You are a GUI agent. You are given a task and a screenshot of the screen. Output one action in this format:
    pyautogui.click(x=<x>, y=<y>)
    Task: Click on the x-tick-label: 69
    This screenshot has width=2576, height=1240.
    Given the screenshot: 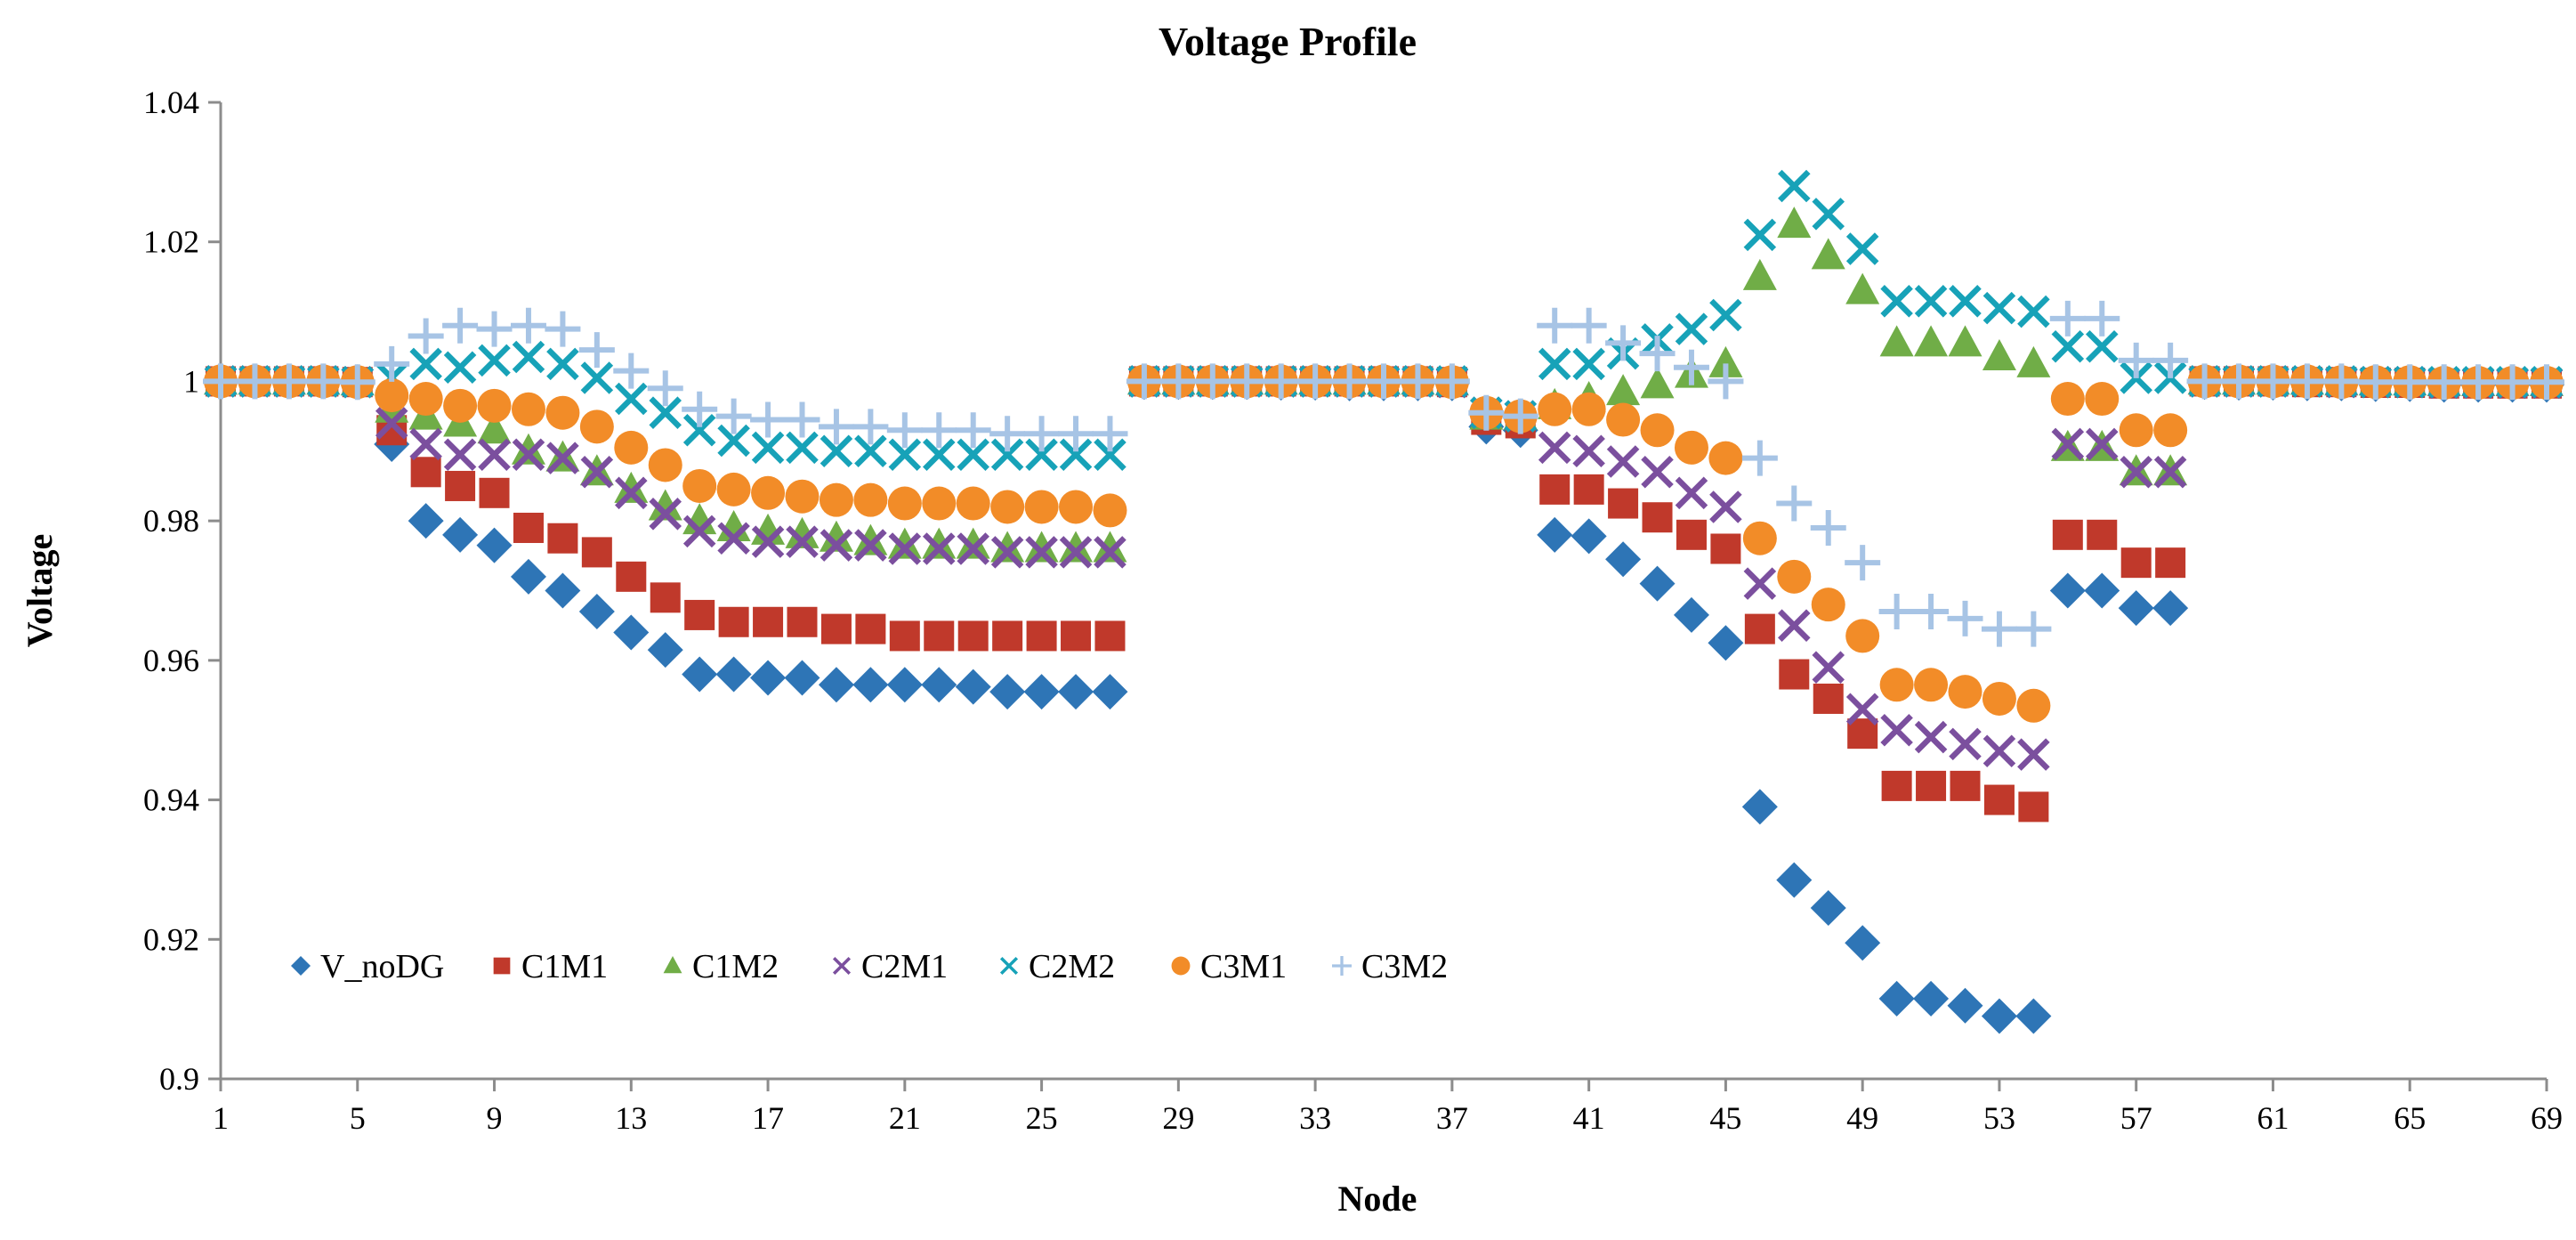 What is the action you would take?
    pyautogui.click(x=2547, y=1118)
    